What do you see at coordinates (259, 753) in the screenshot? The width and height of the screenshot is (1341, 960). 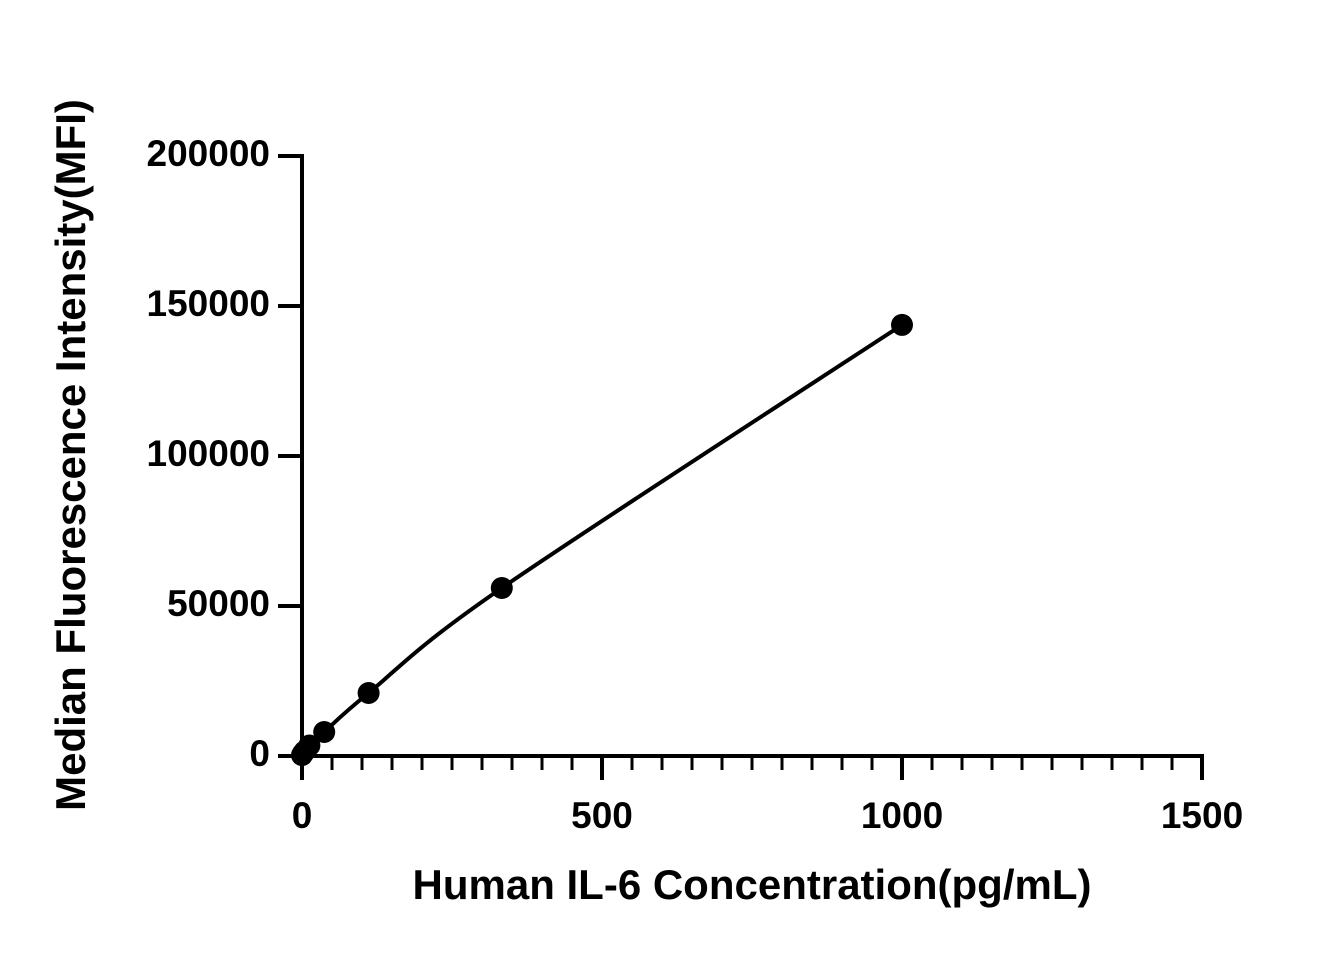 I see `y-tick-label: 0` at bounding box center [259, 753].